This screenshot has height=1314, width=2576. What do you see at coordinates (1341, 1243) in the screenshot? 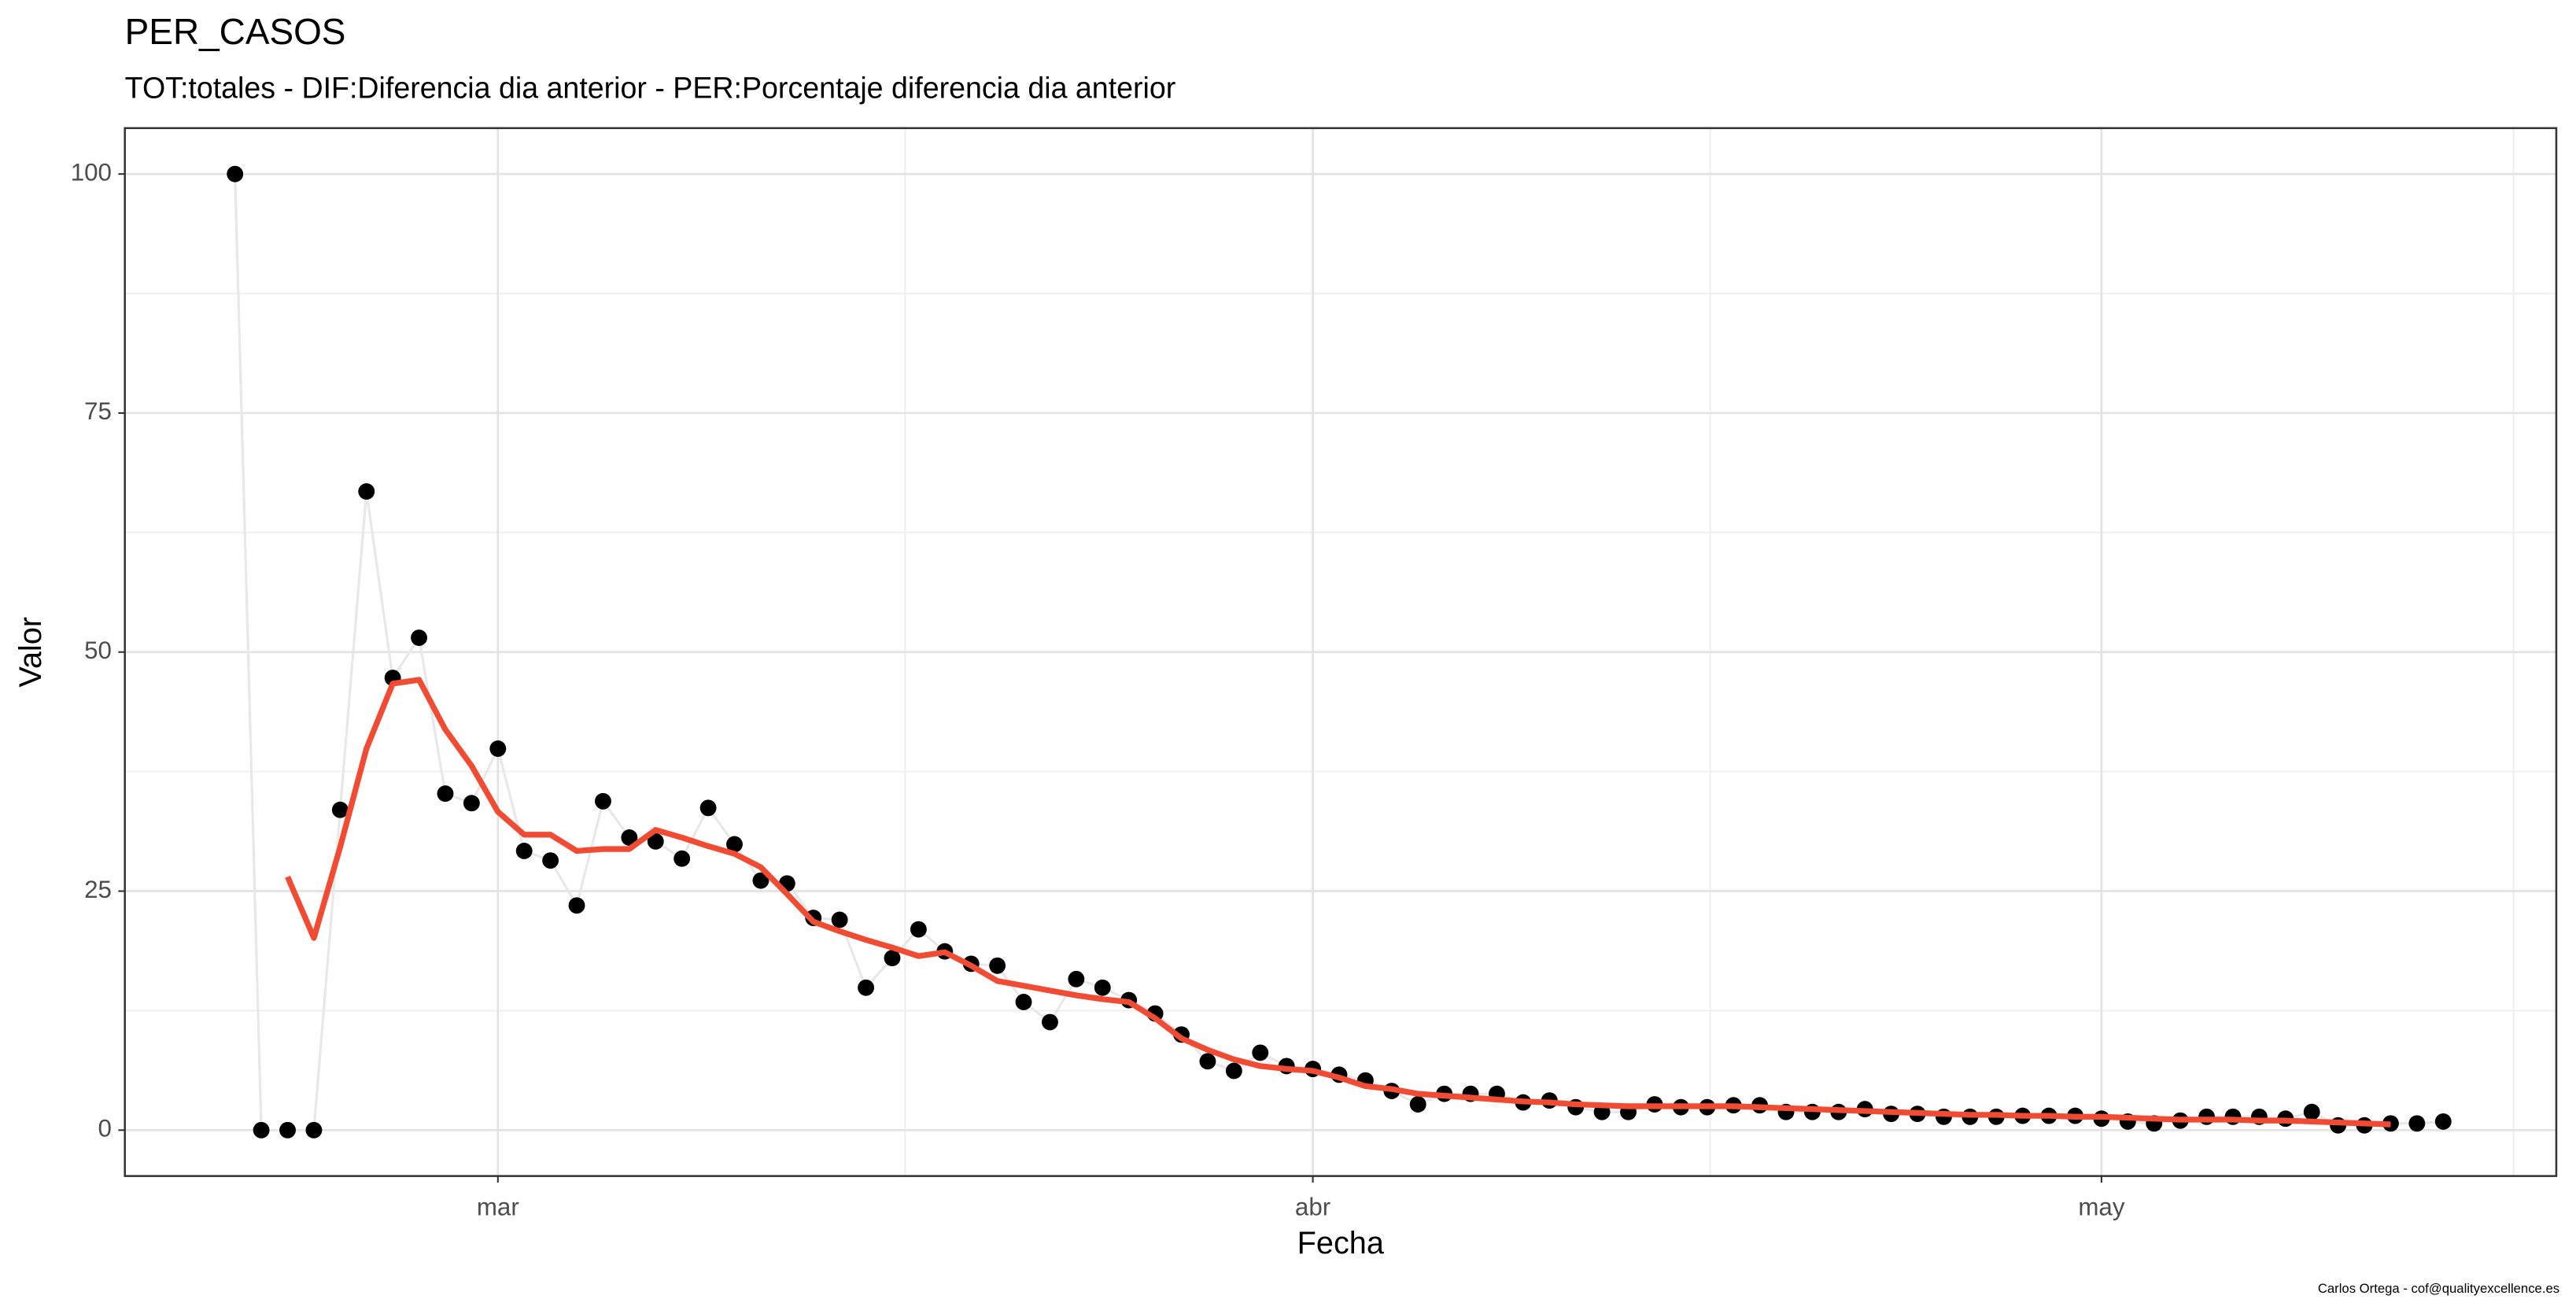
I see `x-axis-label: Fecha` at bounding box center [1341, 1243].